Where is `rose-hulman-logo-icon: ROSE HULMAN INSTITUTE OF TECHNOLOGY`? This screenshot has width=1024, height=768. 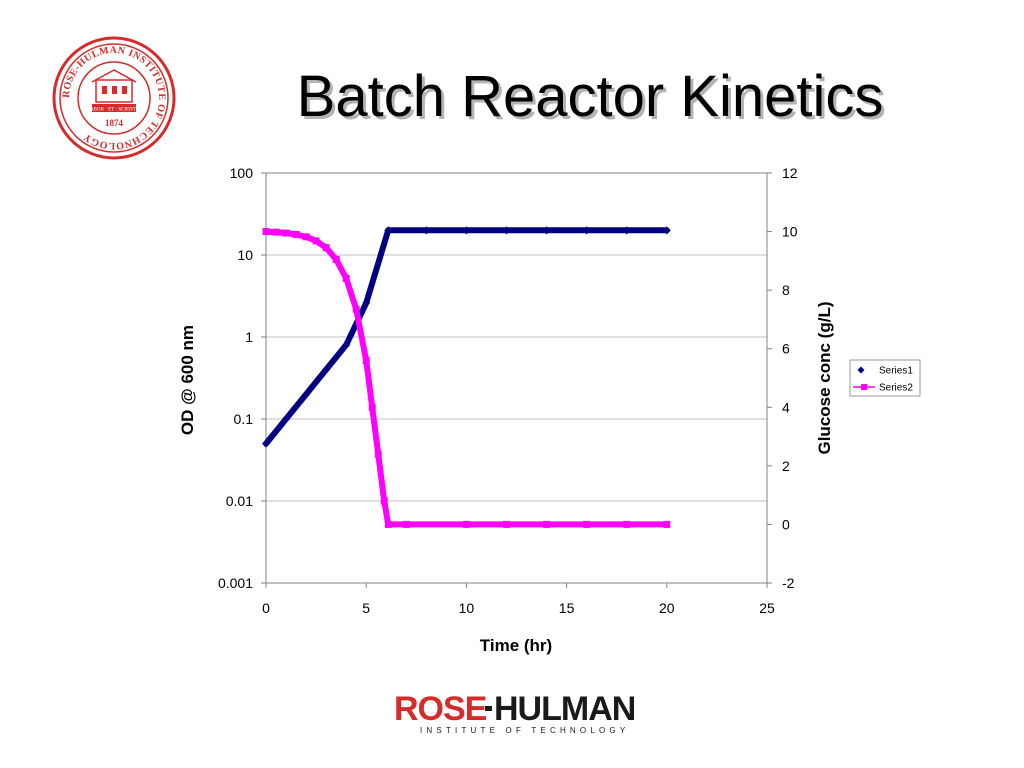
rose-hulman-logo-icon: ROSE HULMAN INSTITUTE OF TECHNOLOGY is located at coordinates (515, 712).